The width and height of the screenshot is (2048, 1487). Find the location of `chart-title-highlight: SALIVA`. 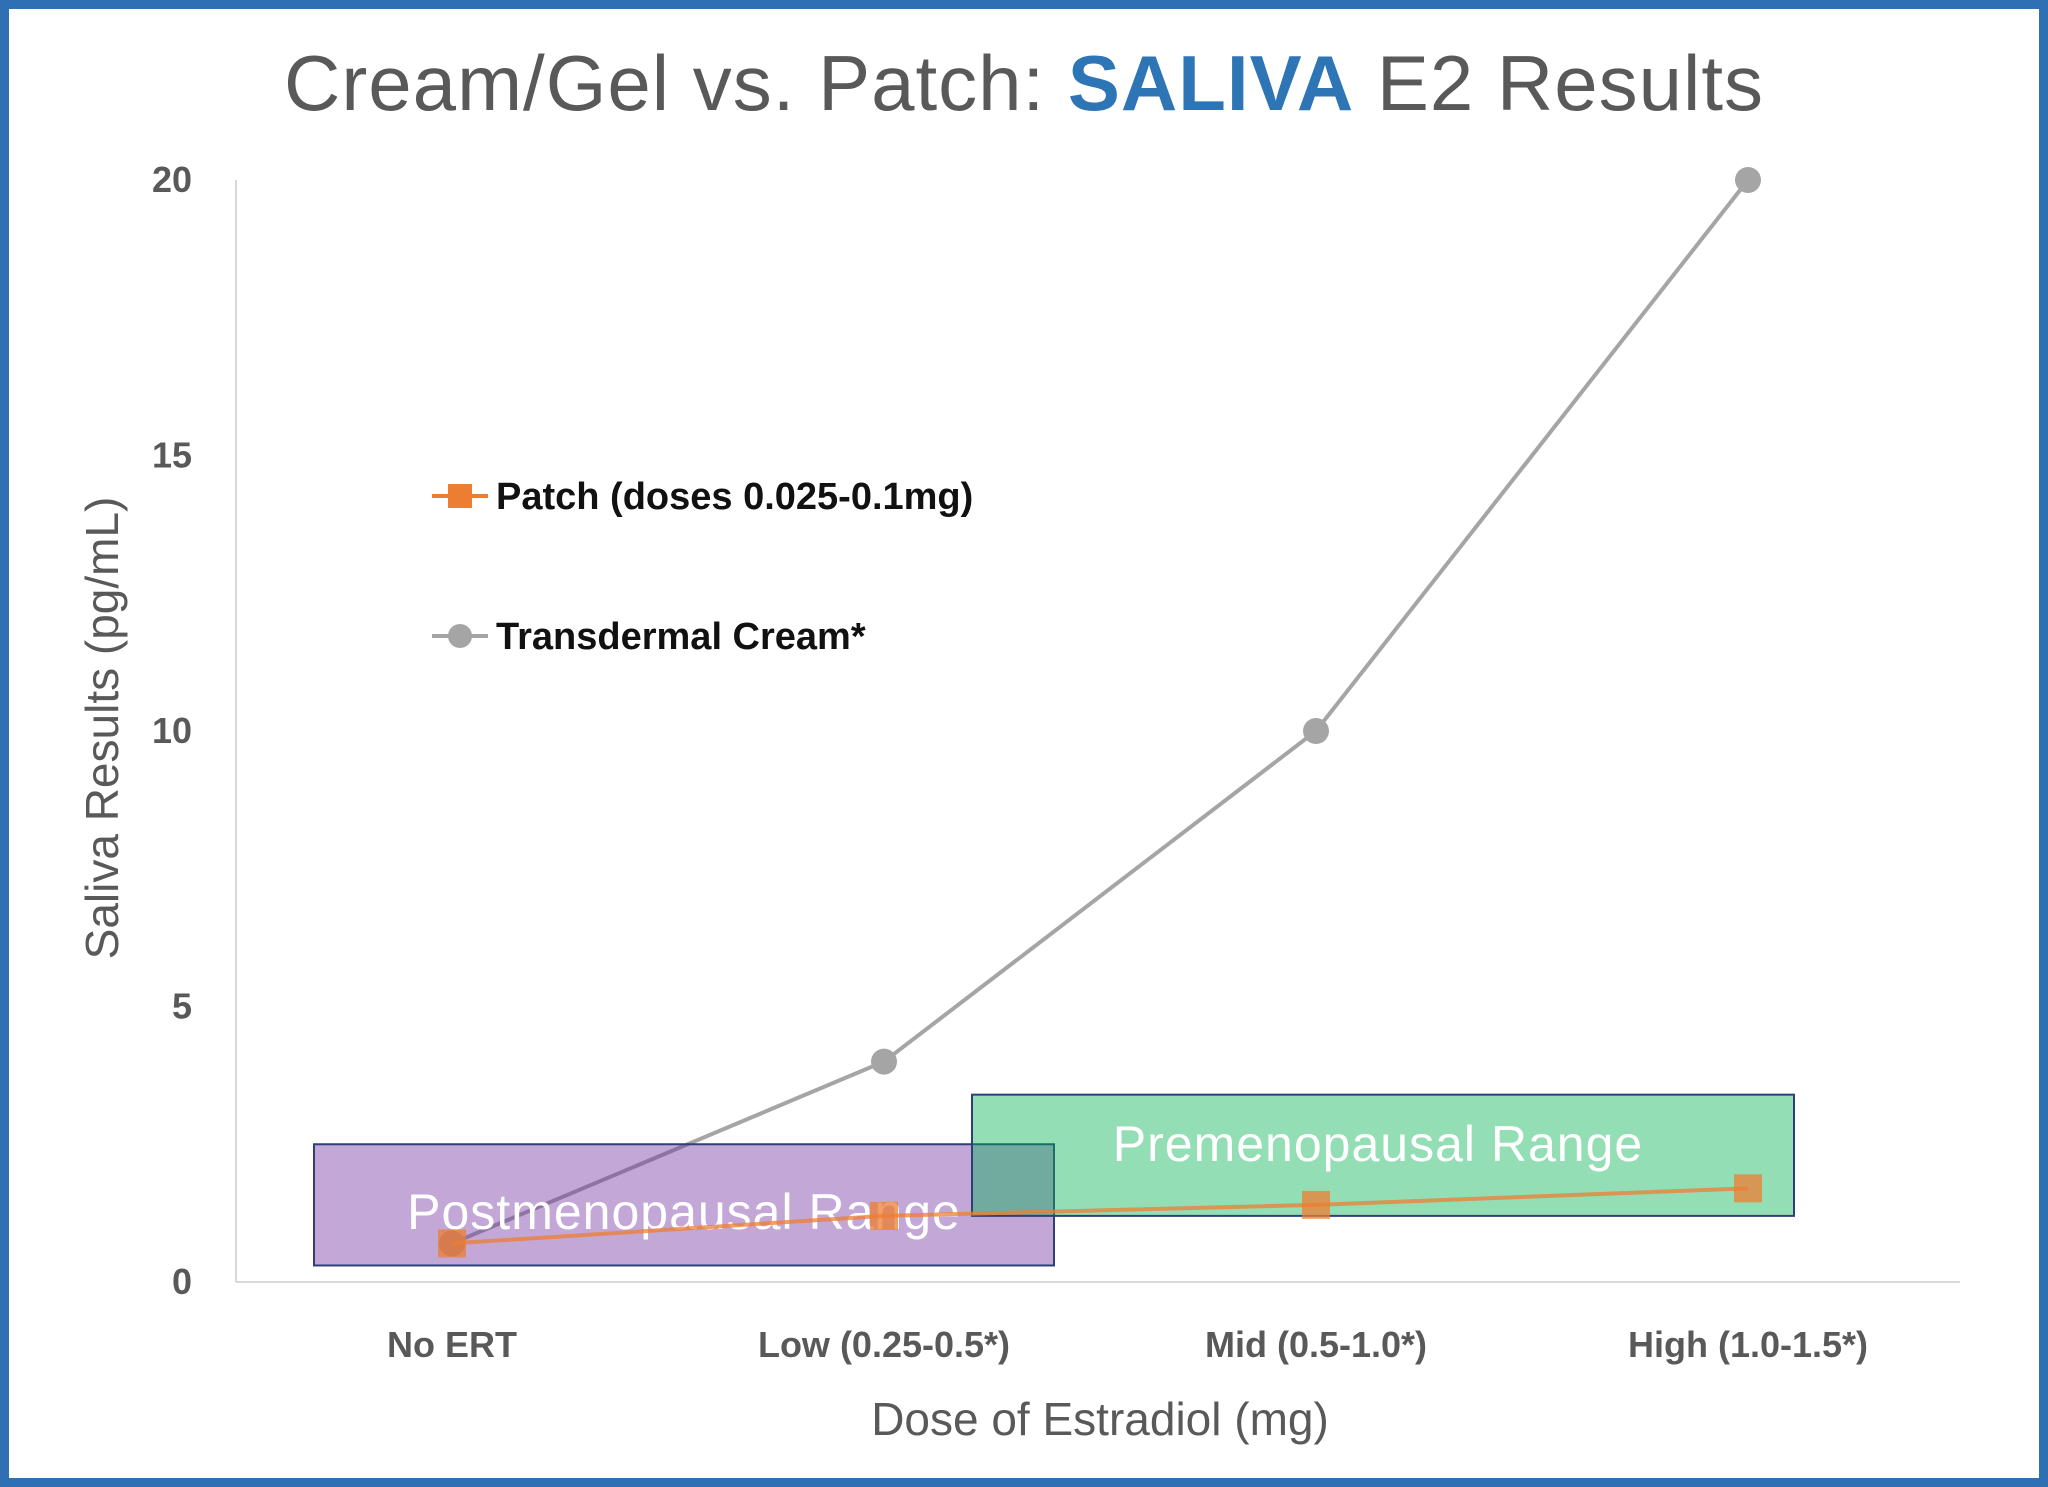

chart-title-highlight: SALIVA is located at coordinates (1211, 83).